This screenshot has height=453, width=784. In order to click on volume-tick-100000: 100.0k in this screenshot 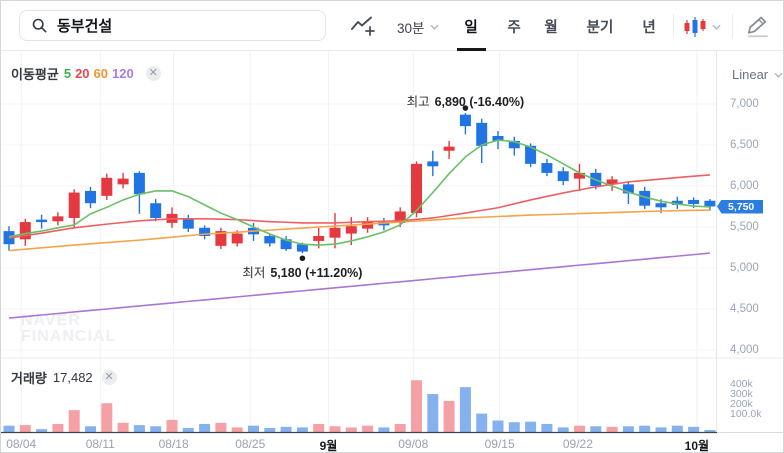, I will do `click(746, 414)`.